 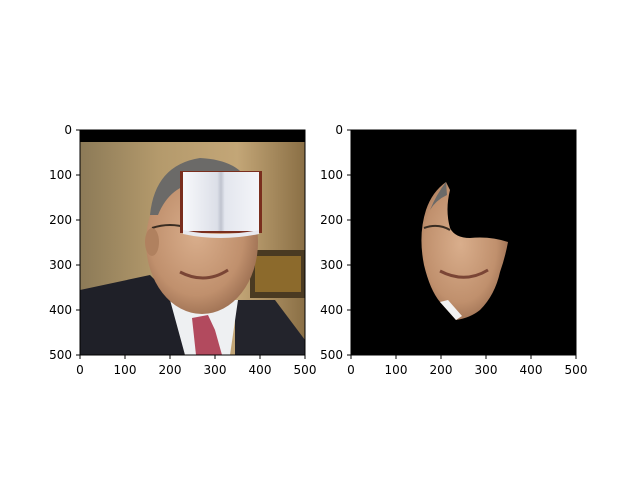 What do you see at coordinates (351, 370) in the screenshot?
I see `right-x-tick-label: 0` at bounding box center [351, 370].